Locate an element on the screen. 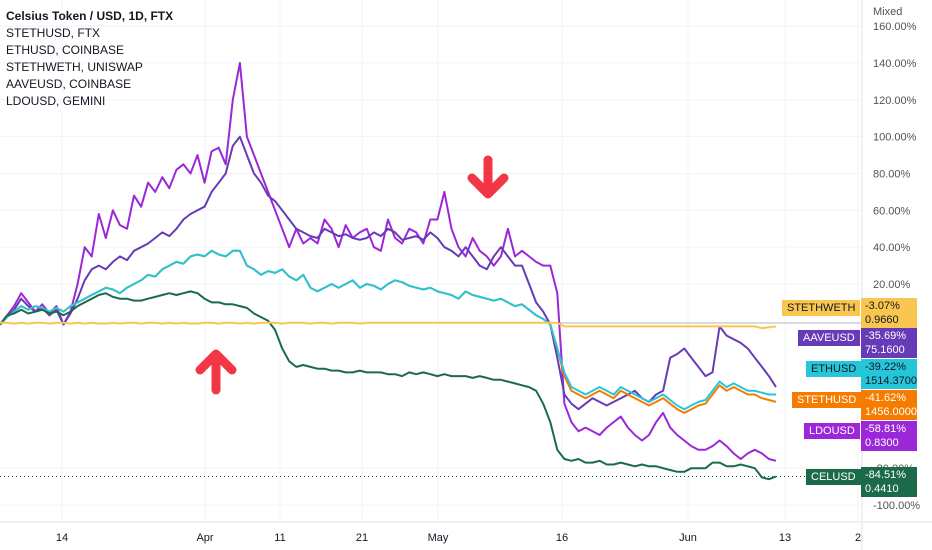 This screenshot has height=550, width=932. price-tag-box: -35.69% 75.1600 is located at coordinates (889, 343).